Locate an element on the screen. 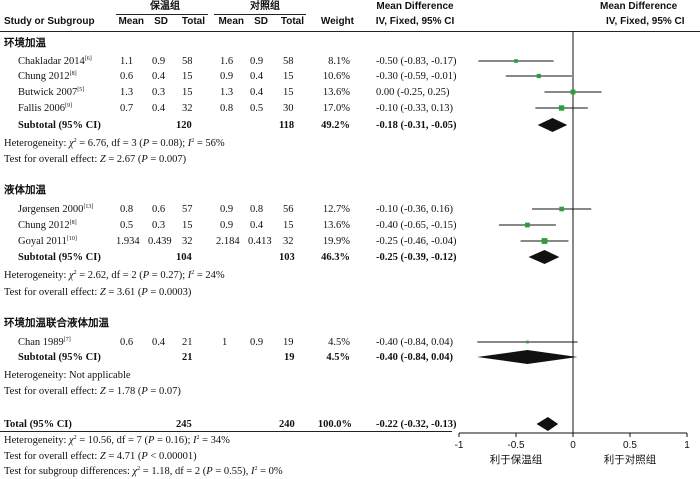 This screenshot has height=479, width=700. ctl-mean: 1.6 is located at coordinates (227, 61).